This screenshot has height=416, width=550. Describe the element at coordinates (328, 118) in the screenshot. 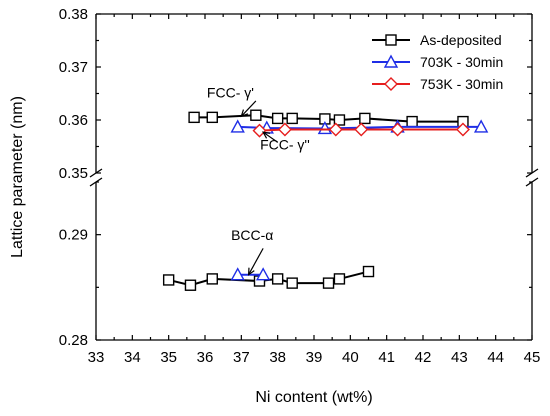

I see `series-line` at that location.